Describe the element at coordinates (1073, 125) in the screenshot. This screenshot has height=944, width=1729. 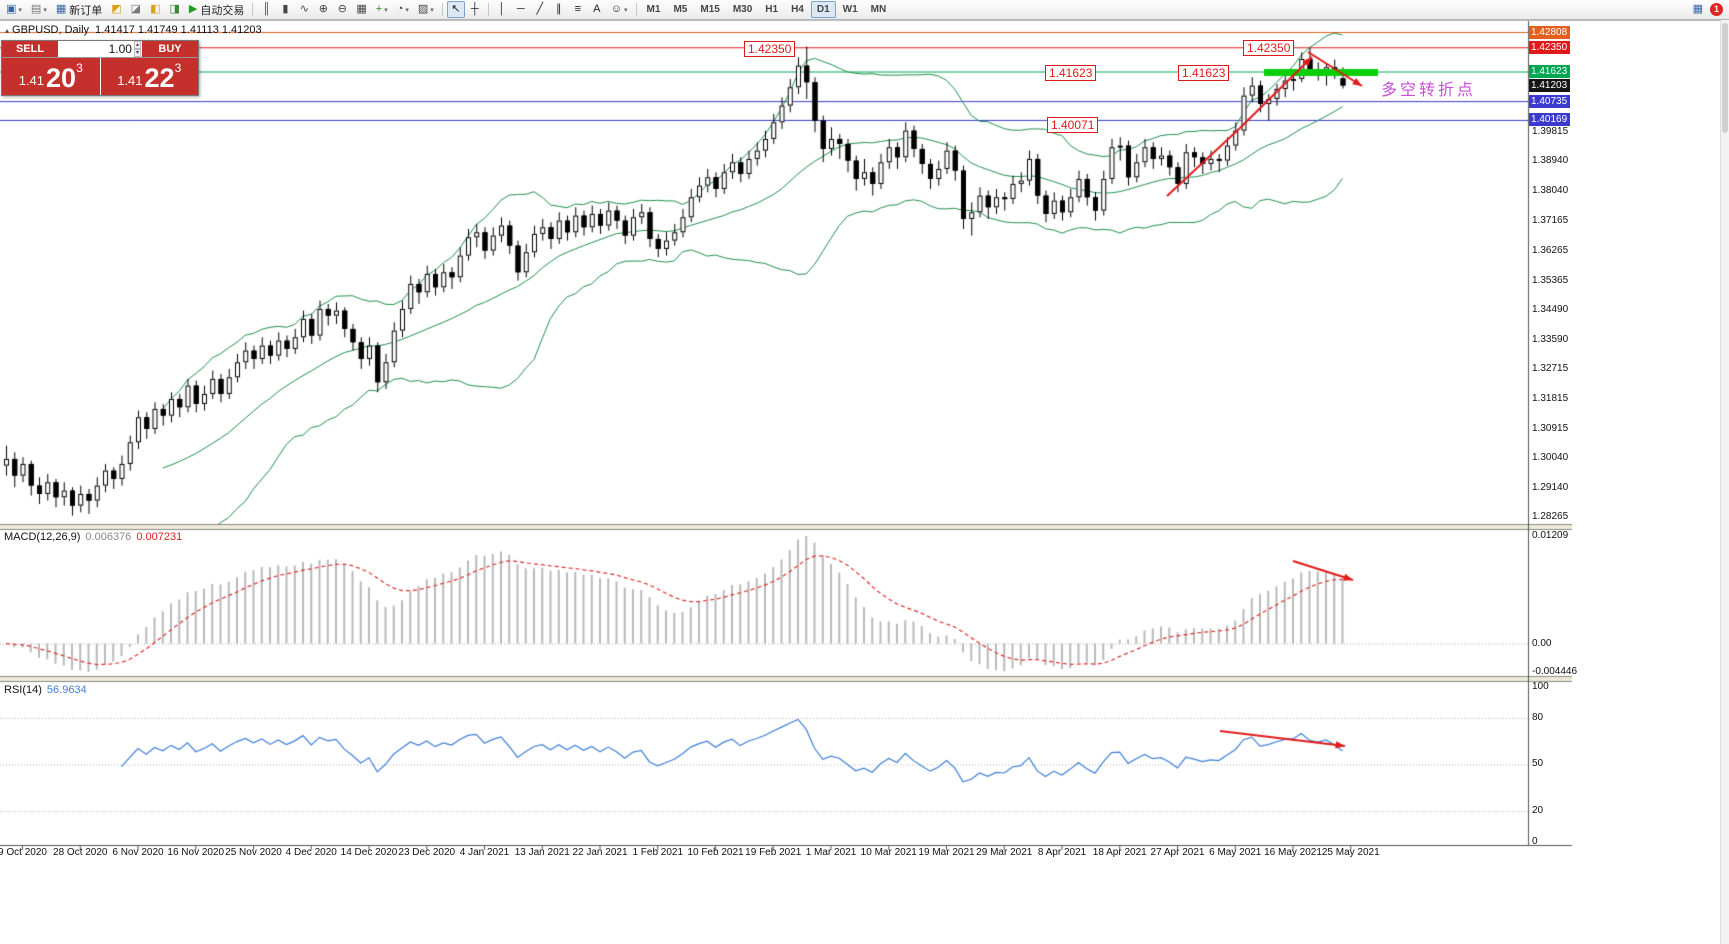
I see `price-annotation-support: 1.40071` at that location.